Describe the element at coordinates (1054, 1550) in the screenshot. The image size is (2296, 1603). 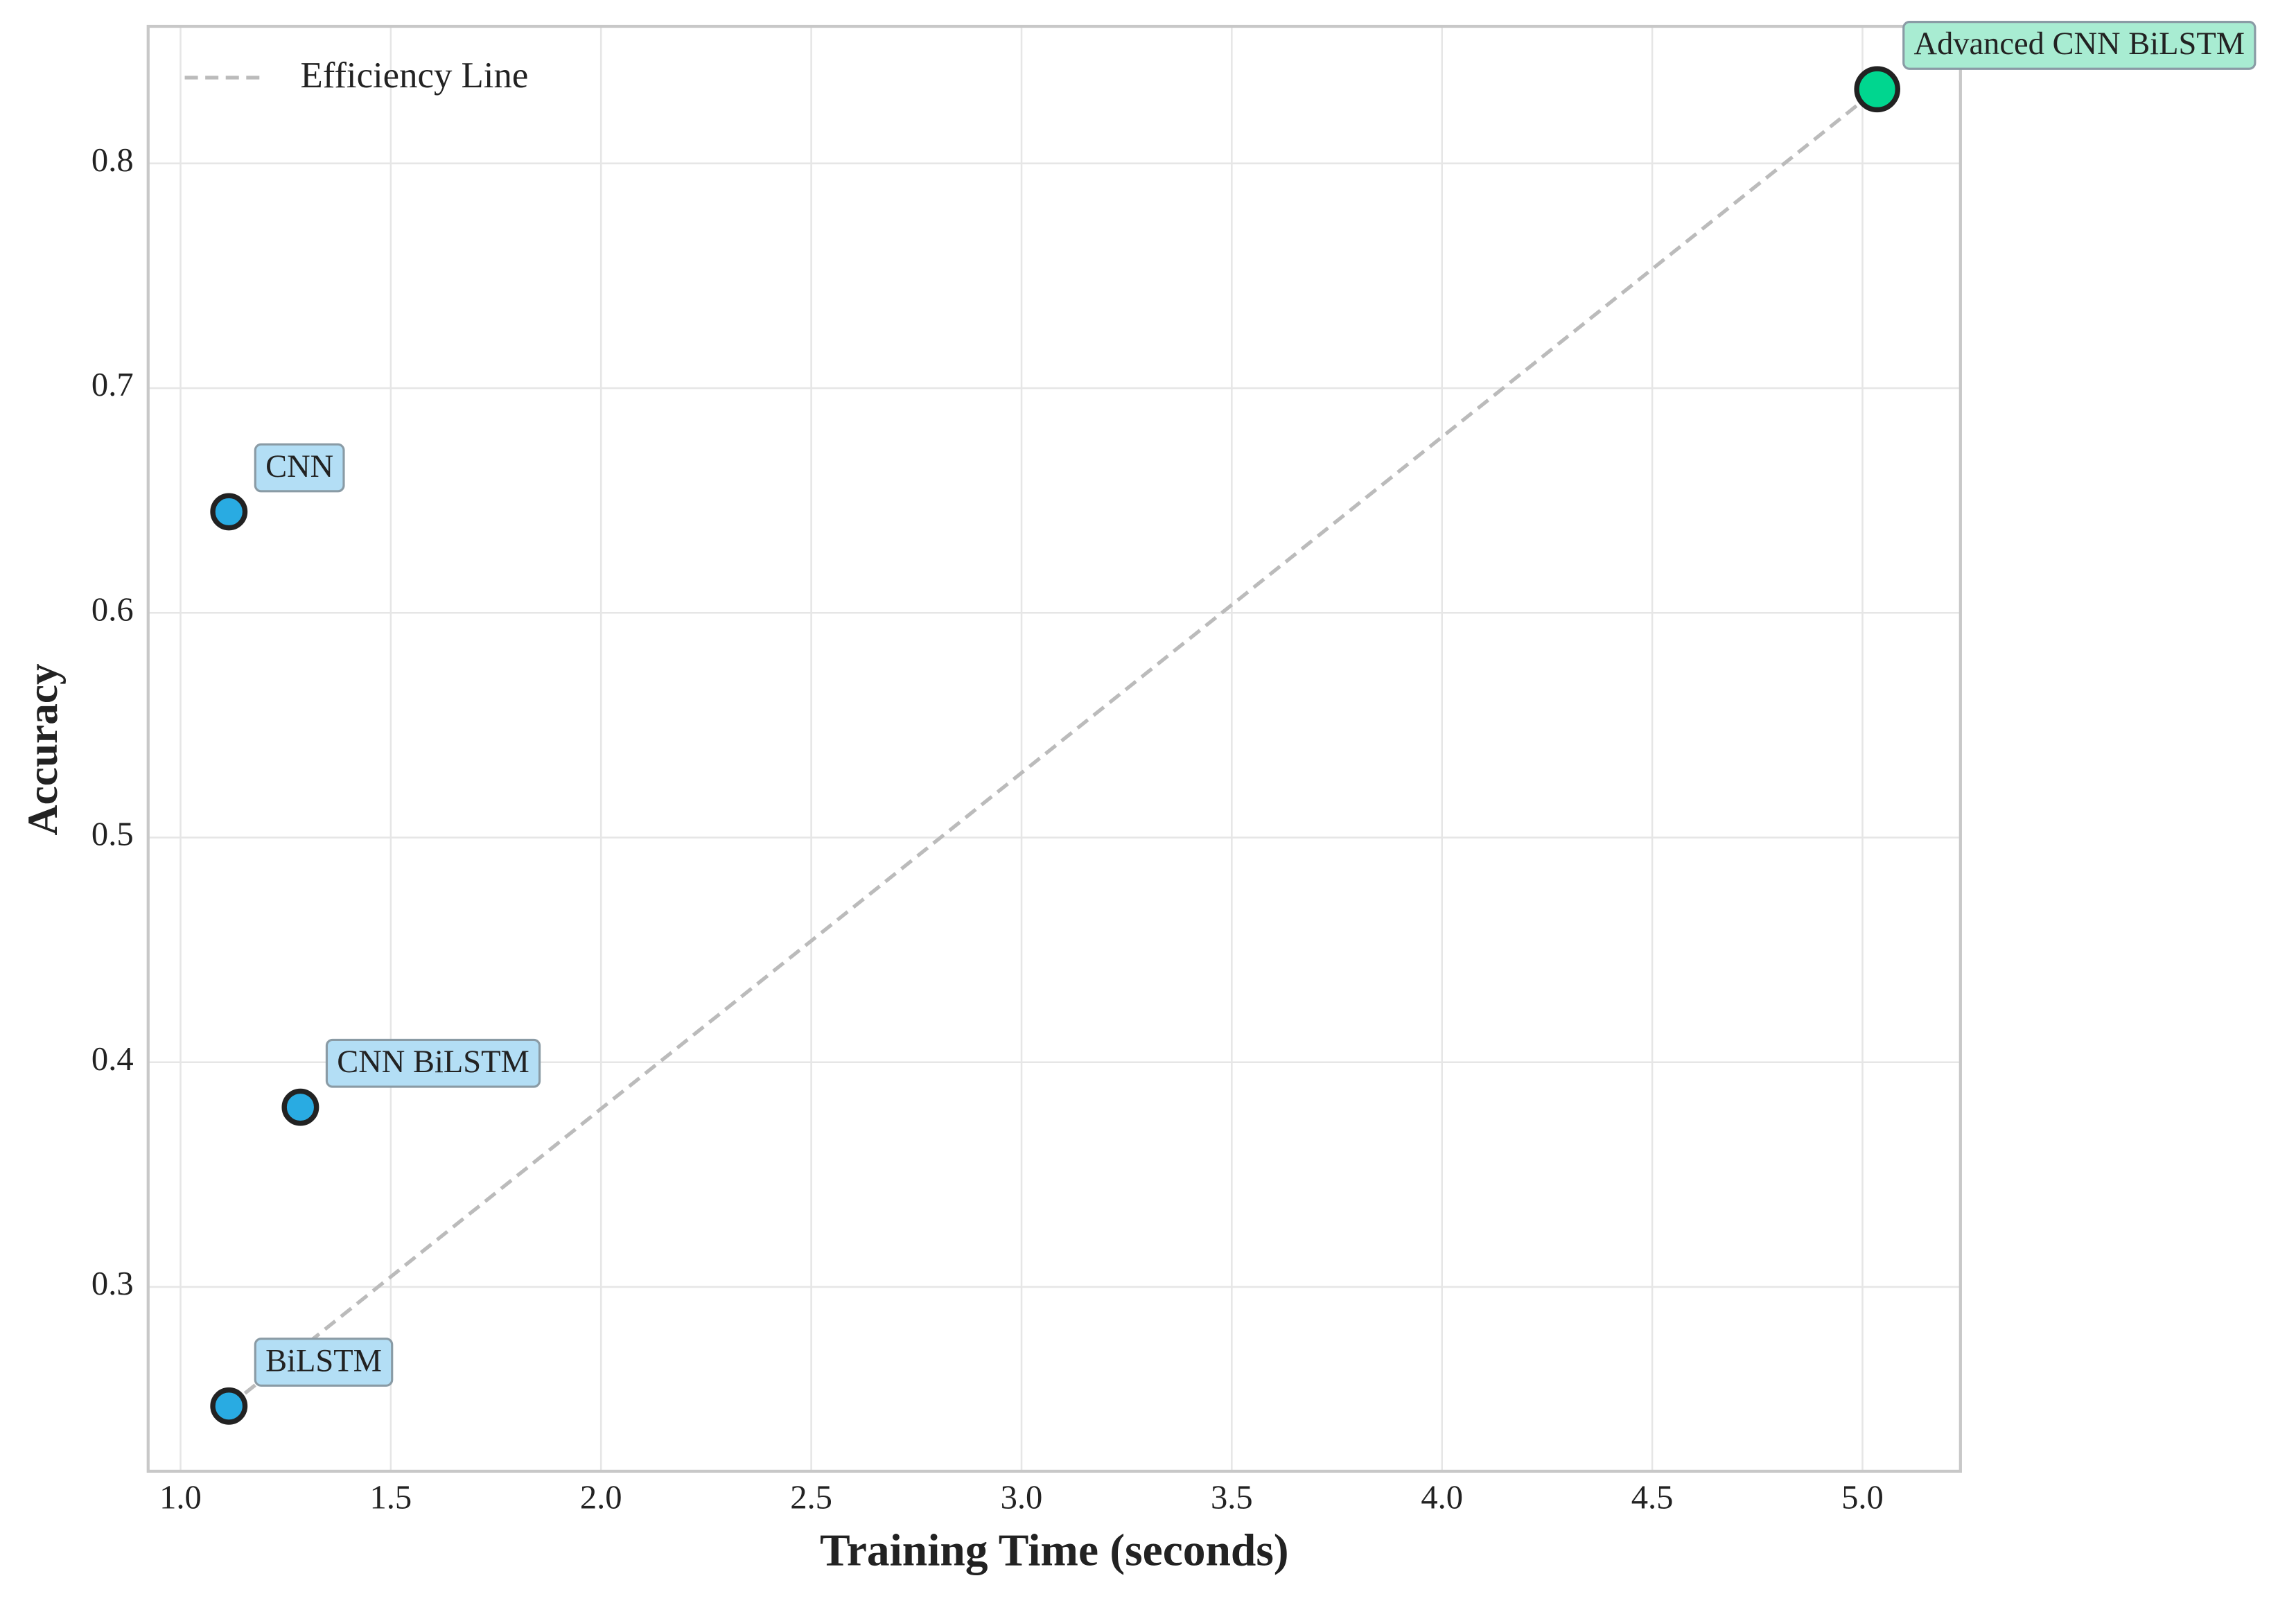
I see `x-axis-label: Training Time (seconds)` at that location.